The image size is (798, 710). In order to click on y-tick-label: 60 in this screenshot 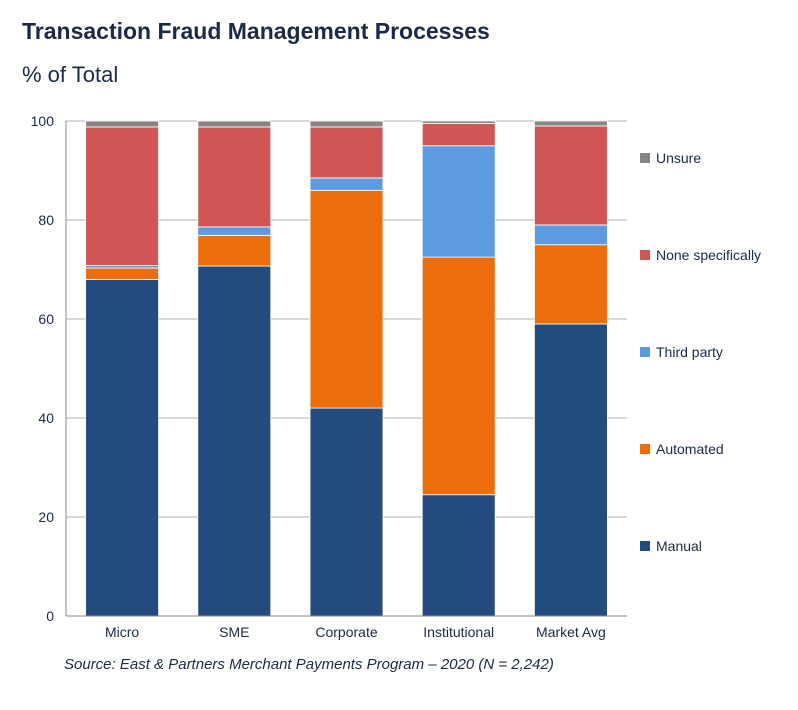, I will do `click(46, 319)`.